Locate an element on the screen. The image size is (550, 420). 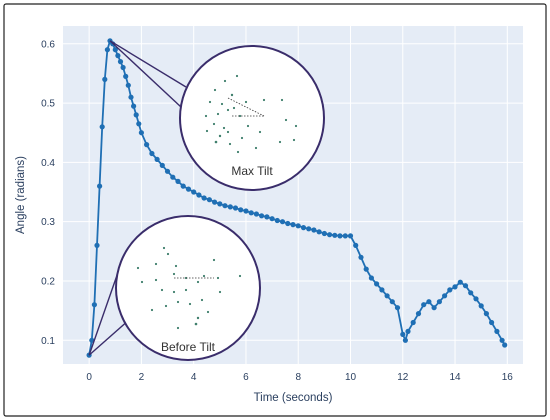
y-tick-label: 0.2 is located at coordinates (48, 281).